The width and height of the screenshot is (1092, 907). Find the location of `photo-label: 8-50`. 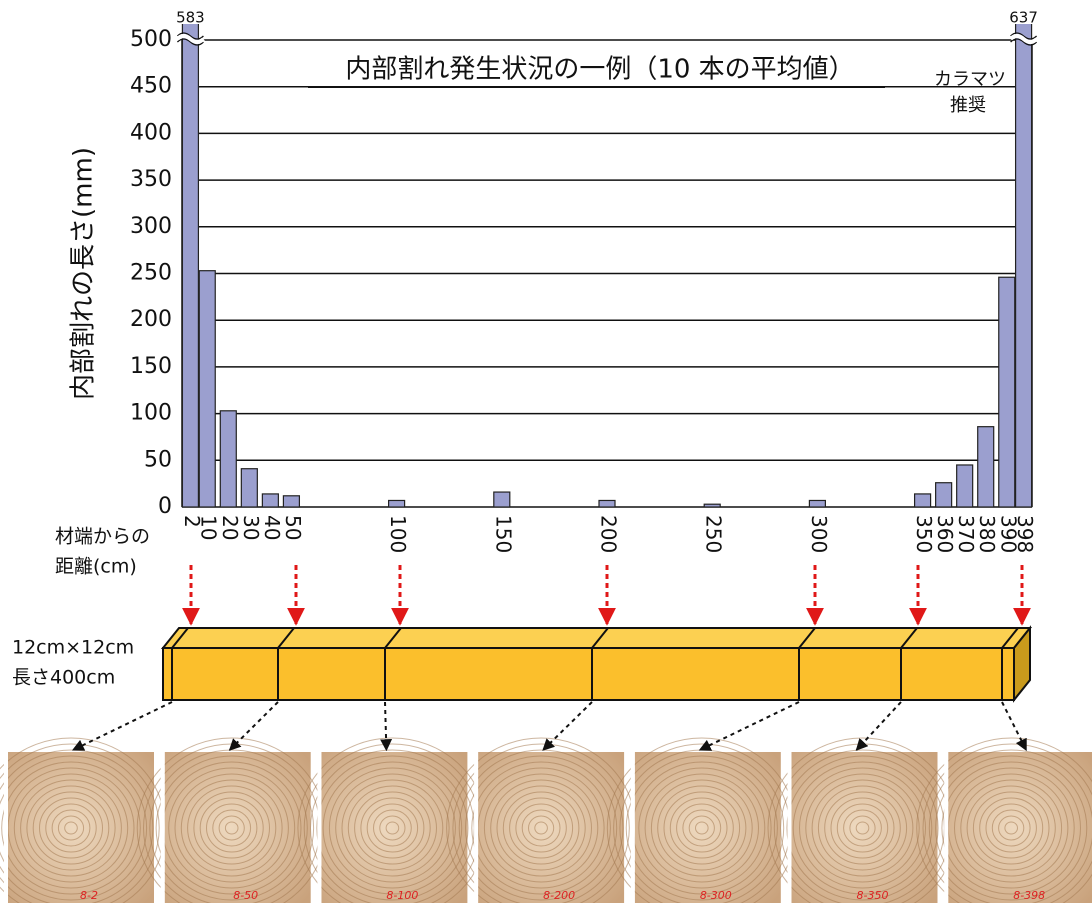

photo-label: 8-50 is located at coordinates (245, 895).